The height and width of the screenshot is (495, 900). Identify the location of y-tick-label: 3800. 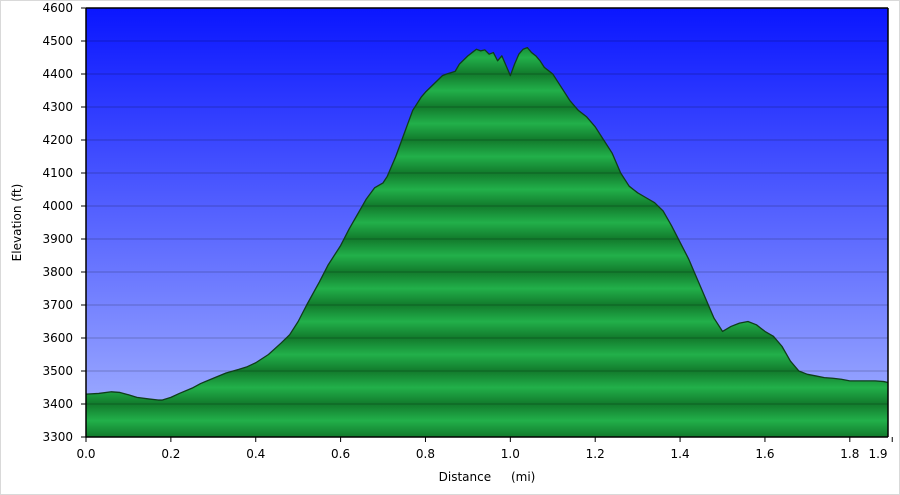
(57, 272).